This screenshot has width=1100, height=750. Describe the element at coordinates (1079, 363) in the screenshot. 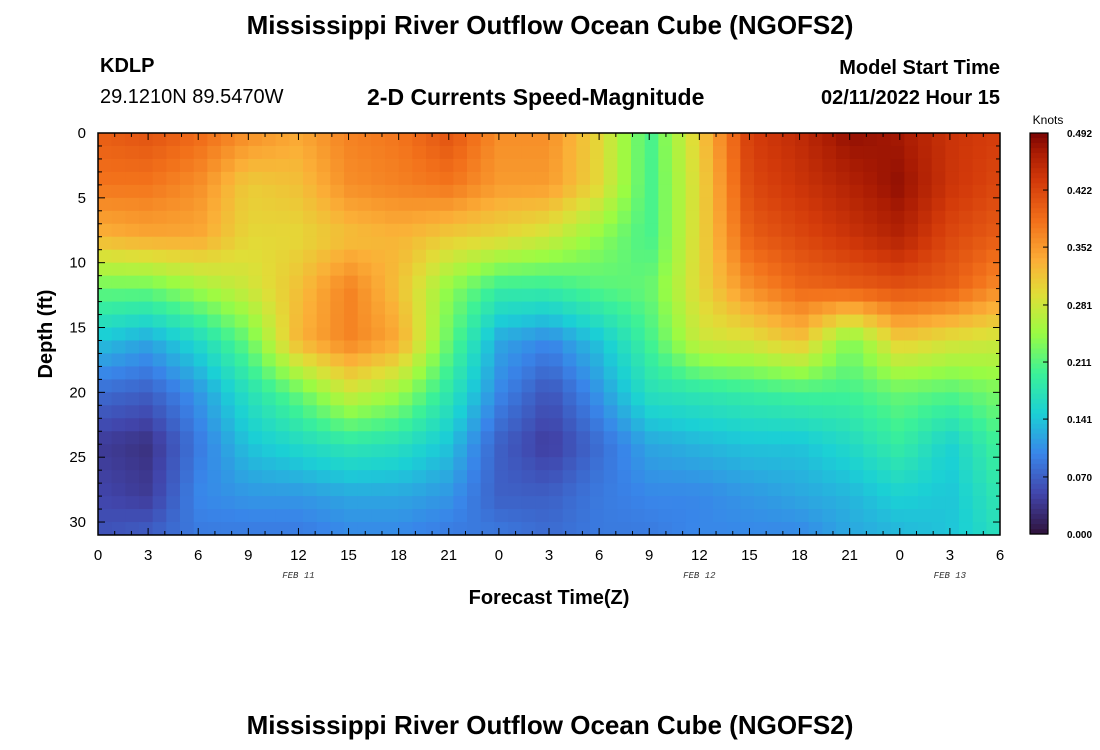

I see `colorbar-tick-label: 0.211` at that location.